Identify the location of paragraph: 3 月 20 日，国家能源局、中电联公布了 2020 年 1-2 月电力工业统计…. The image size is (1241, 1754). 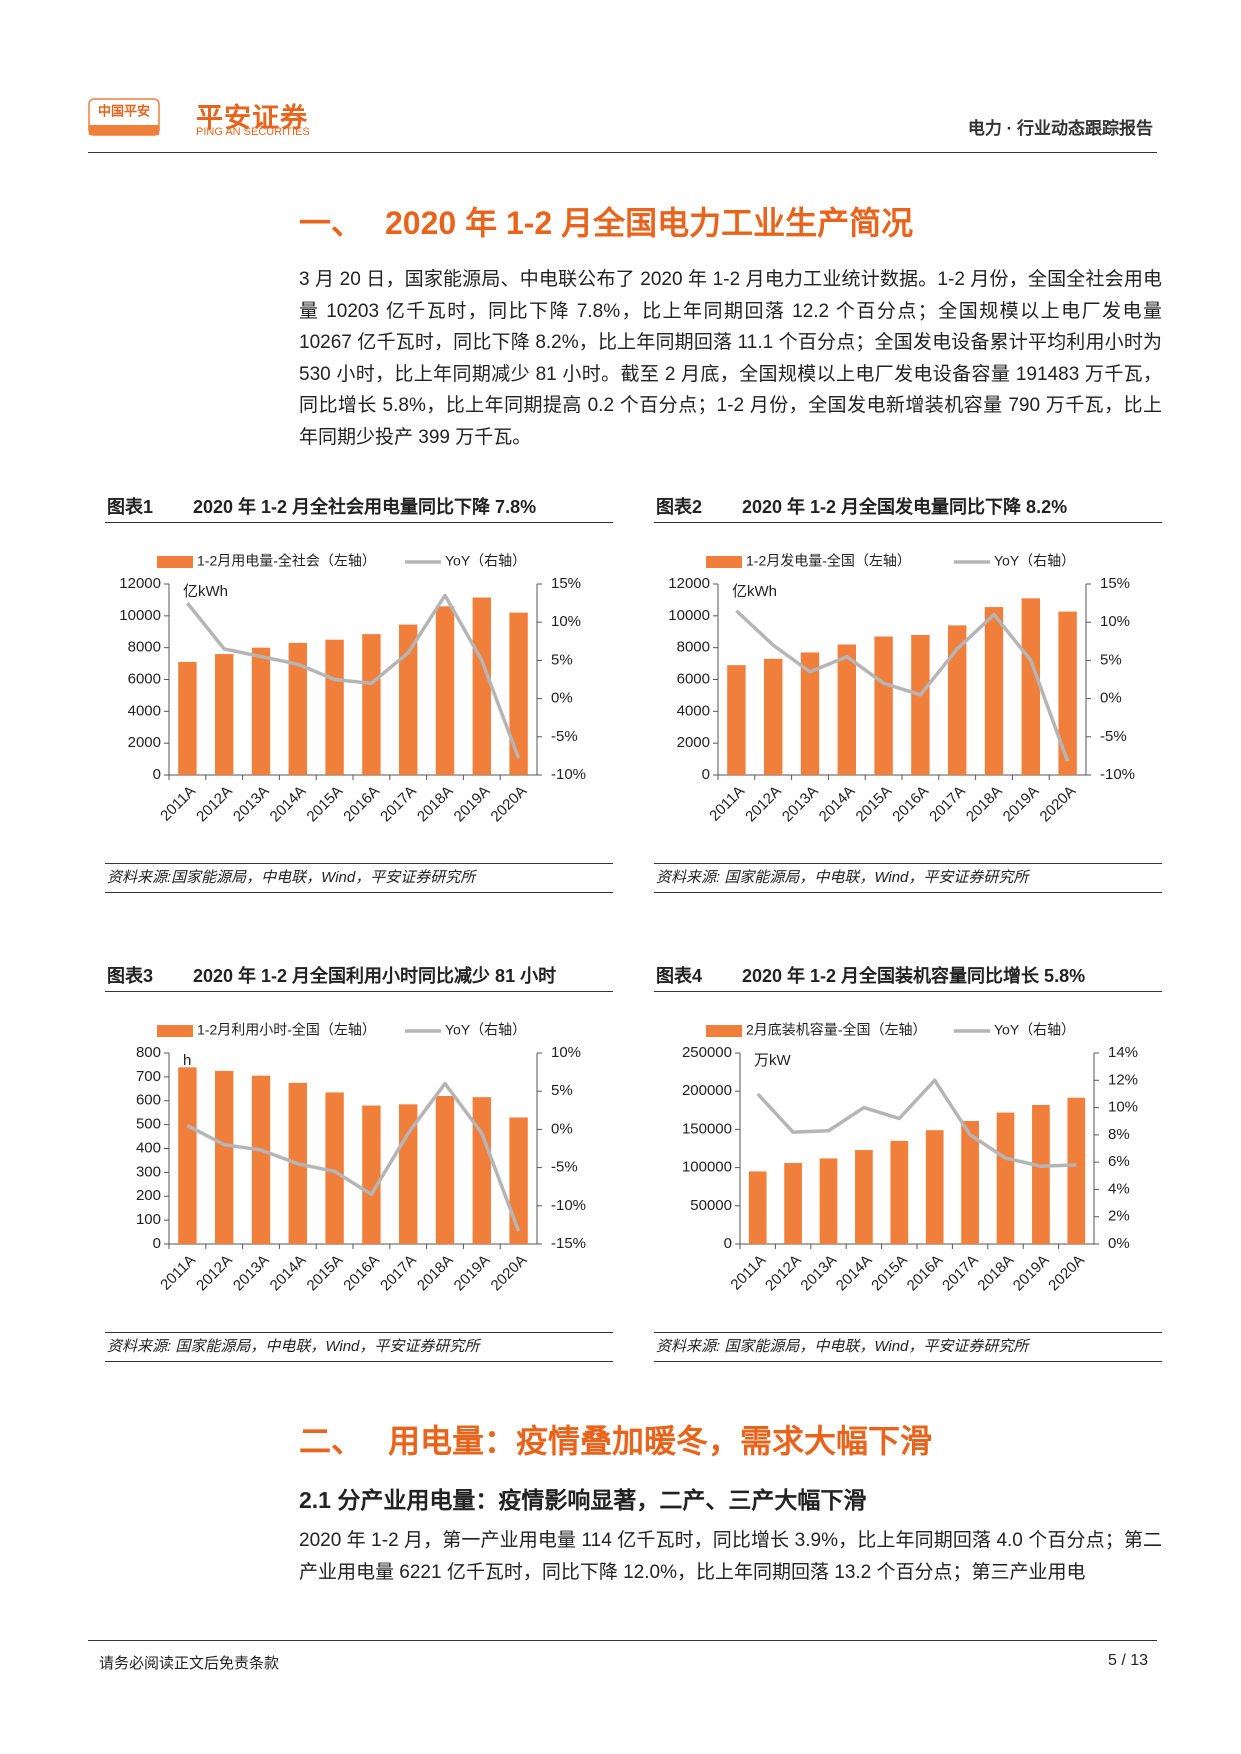
(730, 358).